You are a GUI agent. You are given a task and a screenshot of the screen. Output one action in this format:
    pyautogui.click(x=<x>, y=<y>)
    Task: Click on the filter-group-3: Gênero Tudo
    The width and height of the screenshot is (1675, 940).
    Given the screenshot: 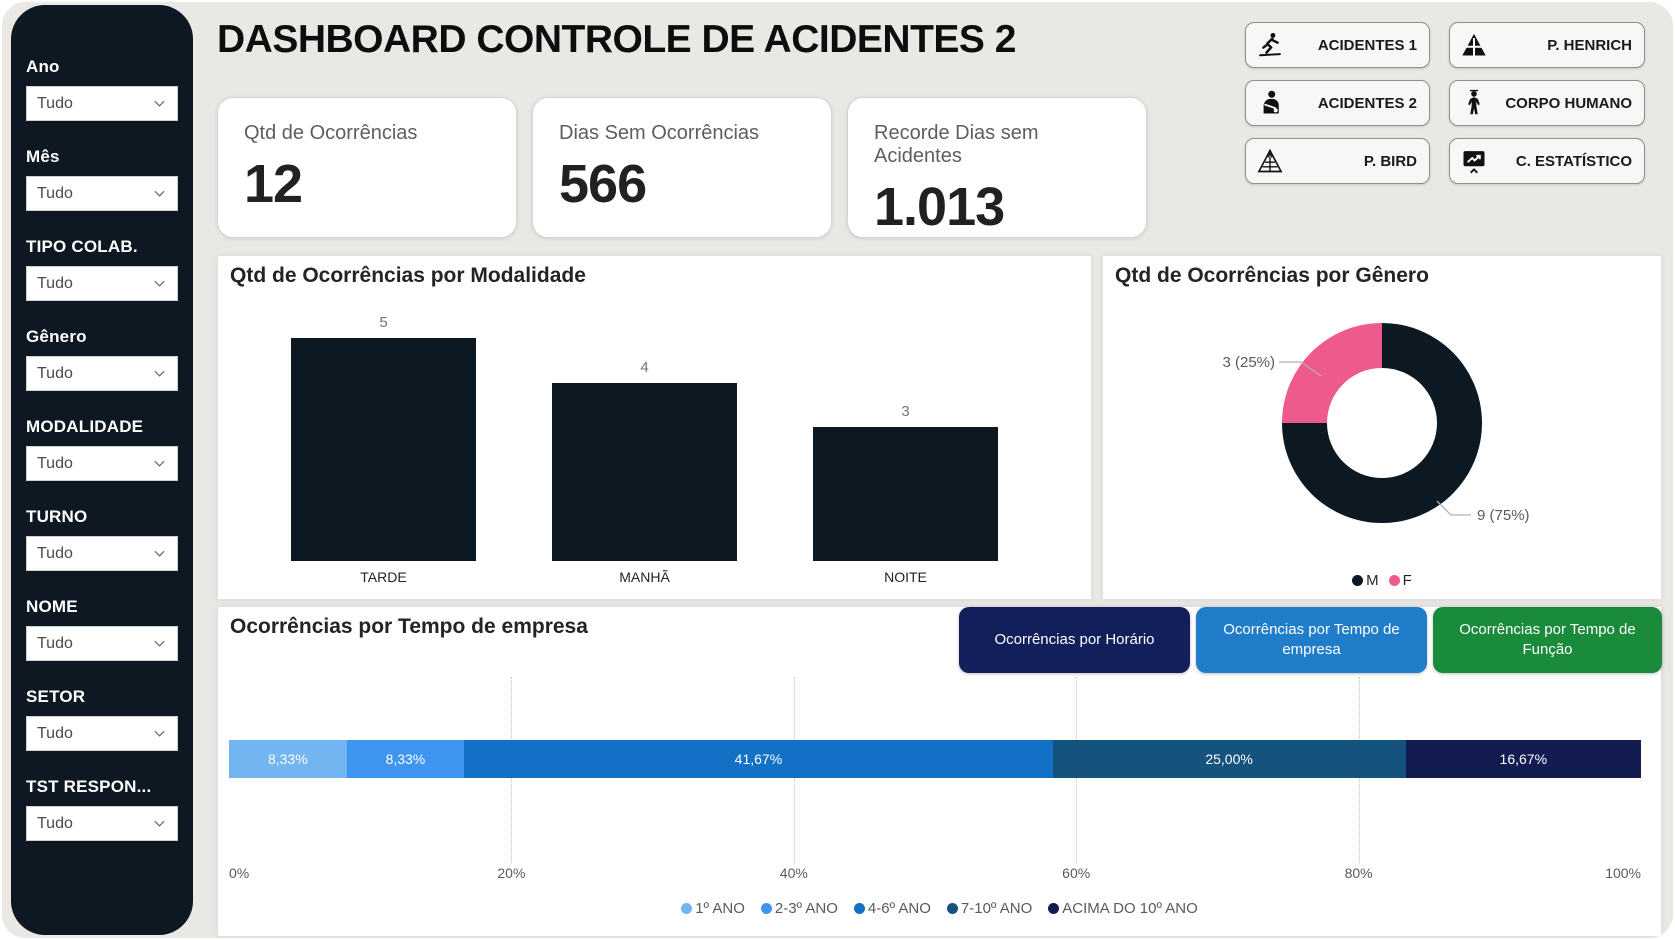 What is the action you would take?
    pyautogui.click(x=102, y=359)
    